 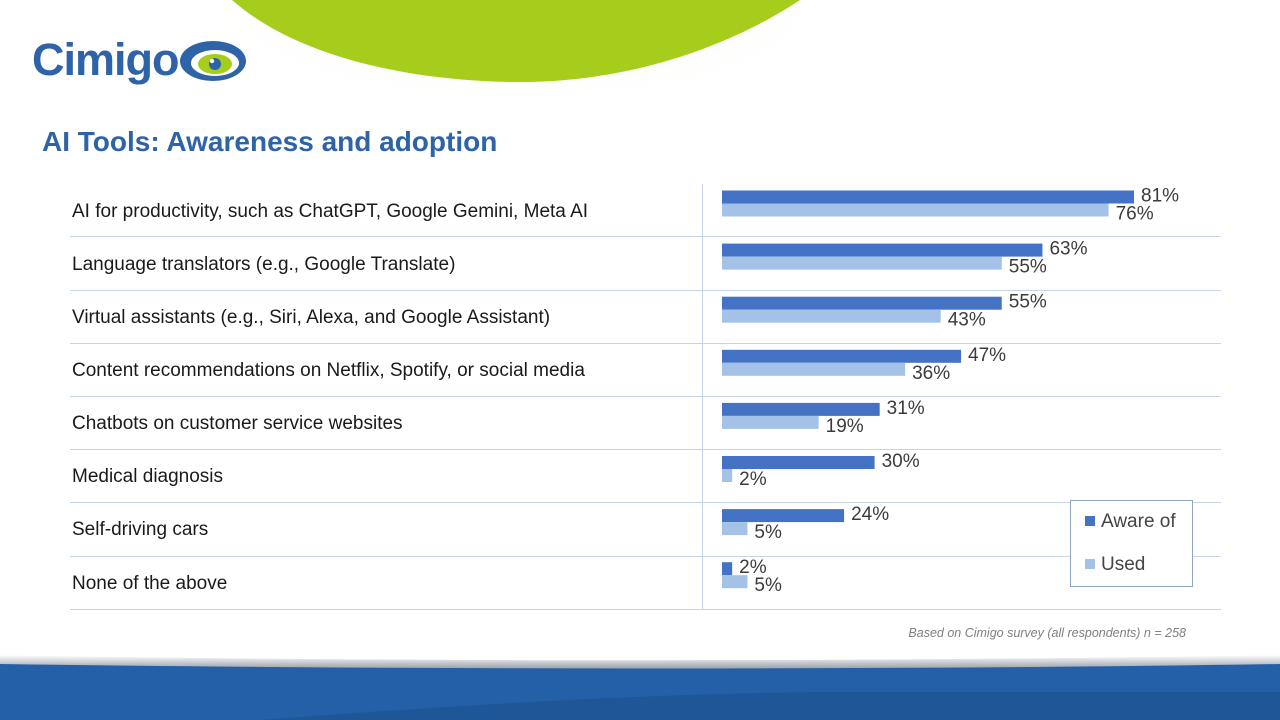 I want to click on data-label-aware: 24%, so click(x=870, y=514).